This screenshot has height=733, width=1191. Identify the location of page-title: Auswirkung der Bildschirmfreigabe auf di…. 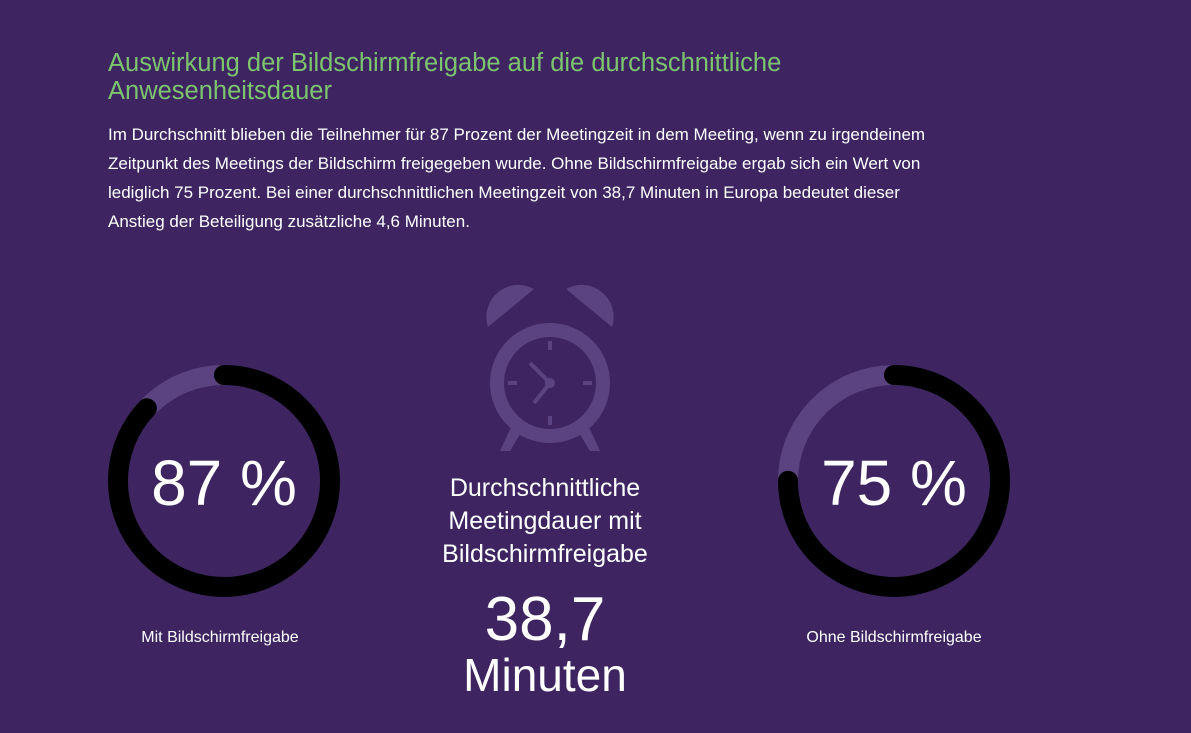
(445, 77).